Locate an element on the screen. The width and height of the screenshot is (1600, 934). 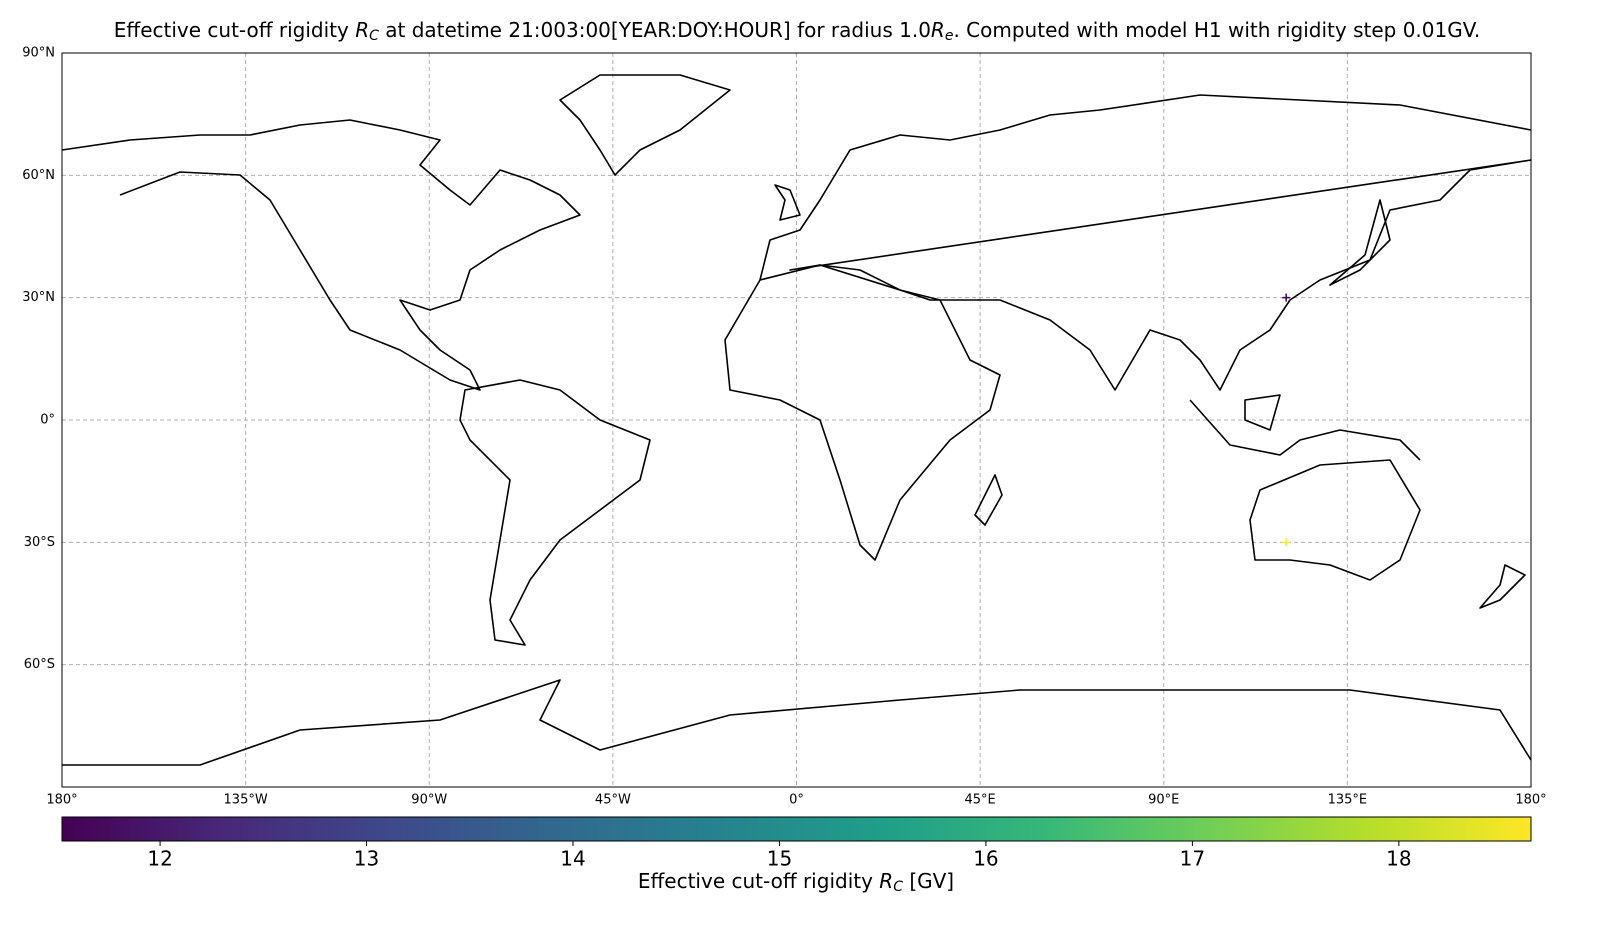
antarctica is located at coordinates (797, 722).